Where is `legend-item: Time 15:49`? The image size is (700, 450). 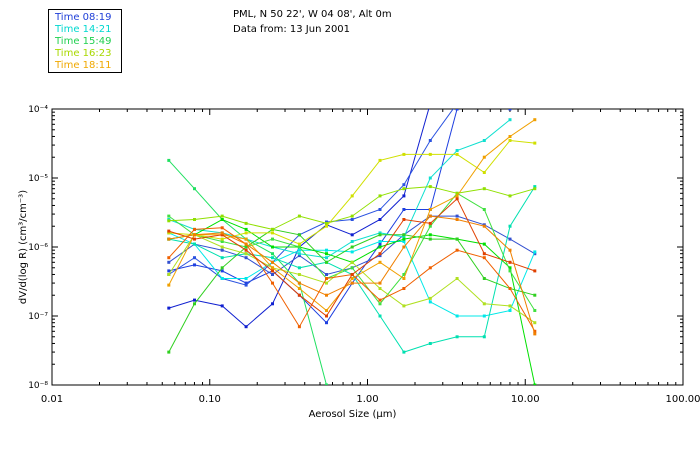
legend-item: Time 15:49 is located at coordinates (83, 41).